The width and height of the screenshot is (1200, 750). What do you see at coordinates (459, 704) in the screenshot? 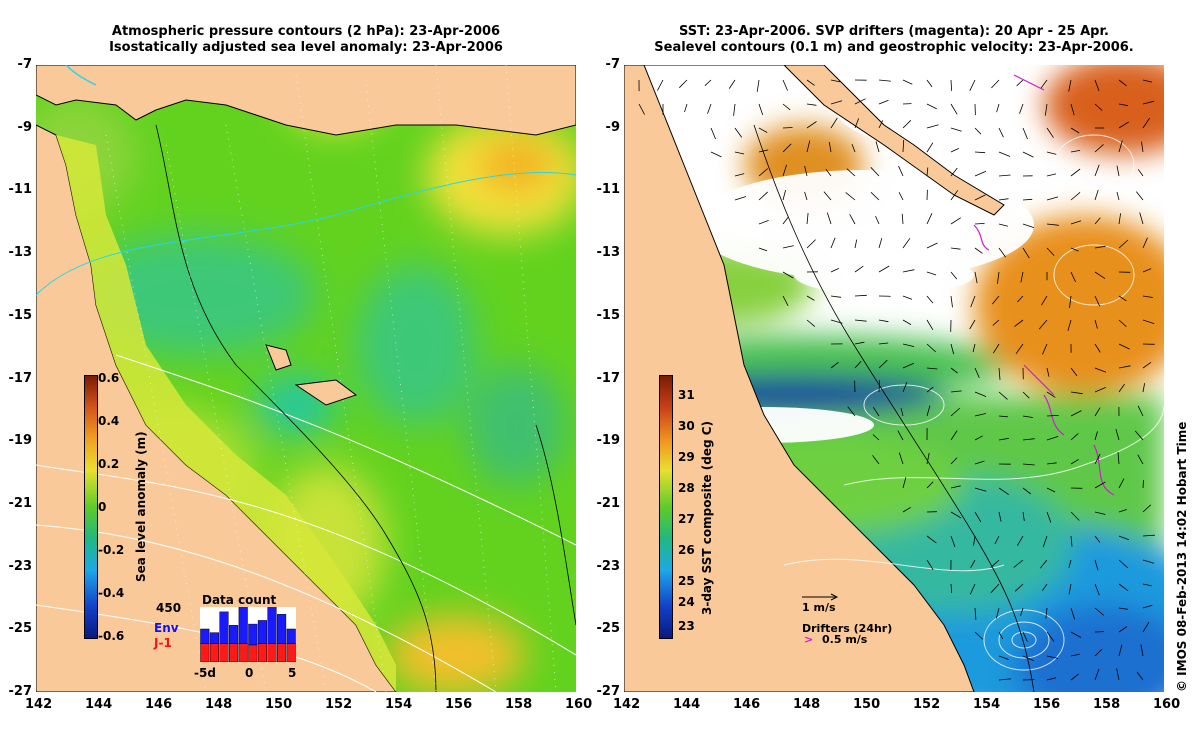
I see `x-tick-label: 156` at bounding box center [459, 704].